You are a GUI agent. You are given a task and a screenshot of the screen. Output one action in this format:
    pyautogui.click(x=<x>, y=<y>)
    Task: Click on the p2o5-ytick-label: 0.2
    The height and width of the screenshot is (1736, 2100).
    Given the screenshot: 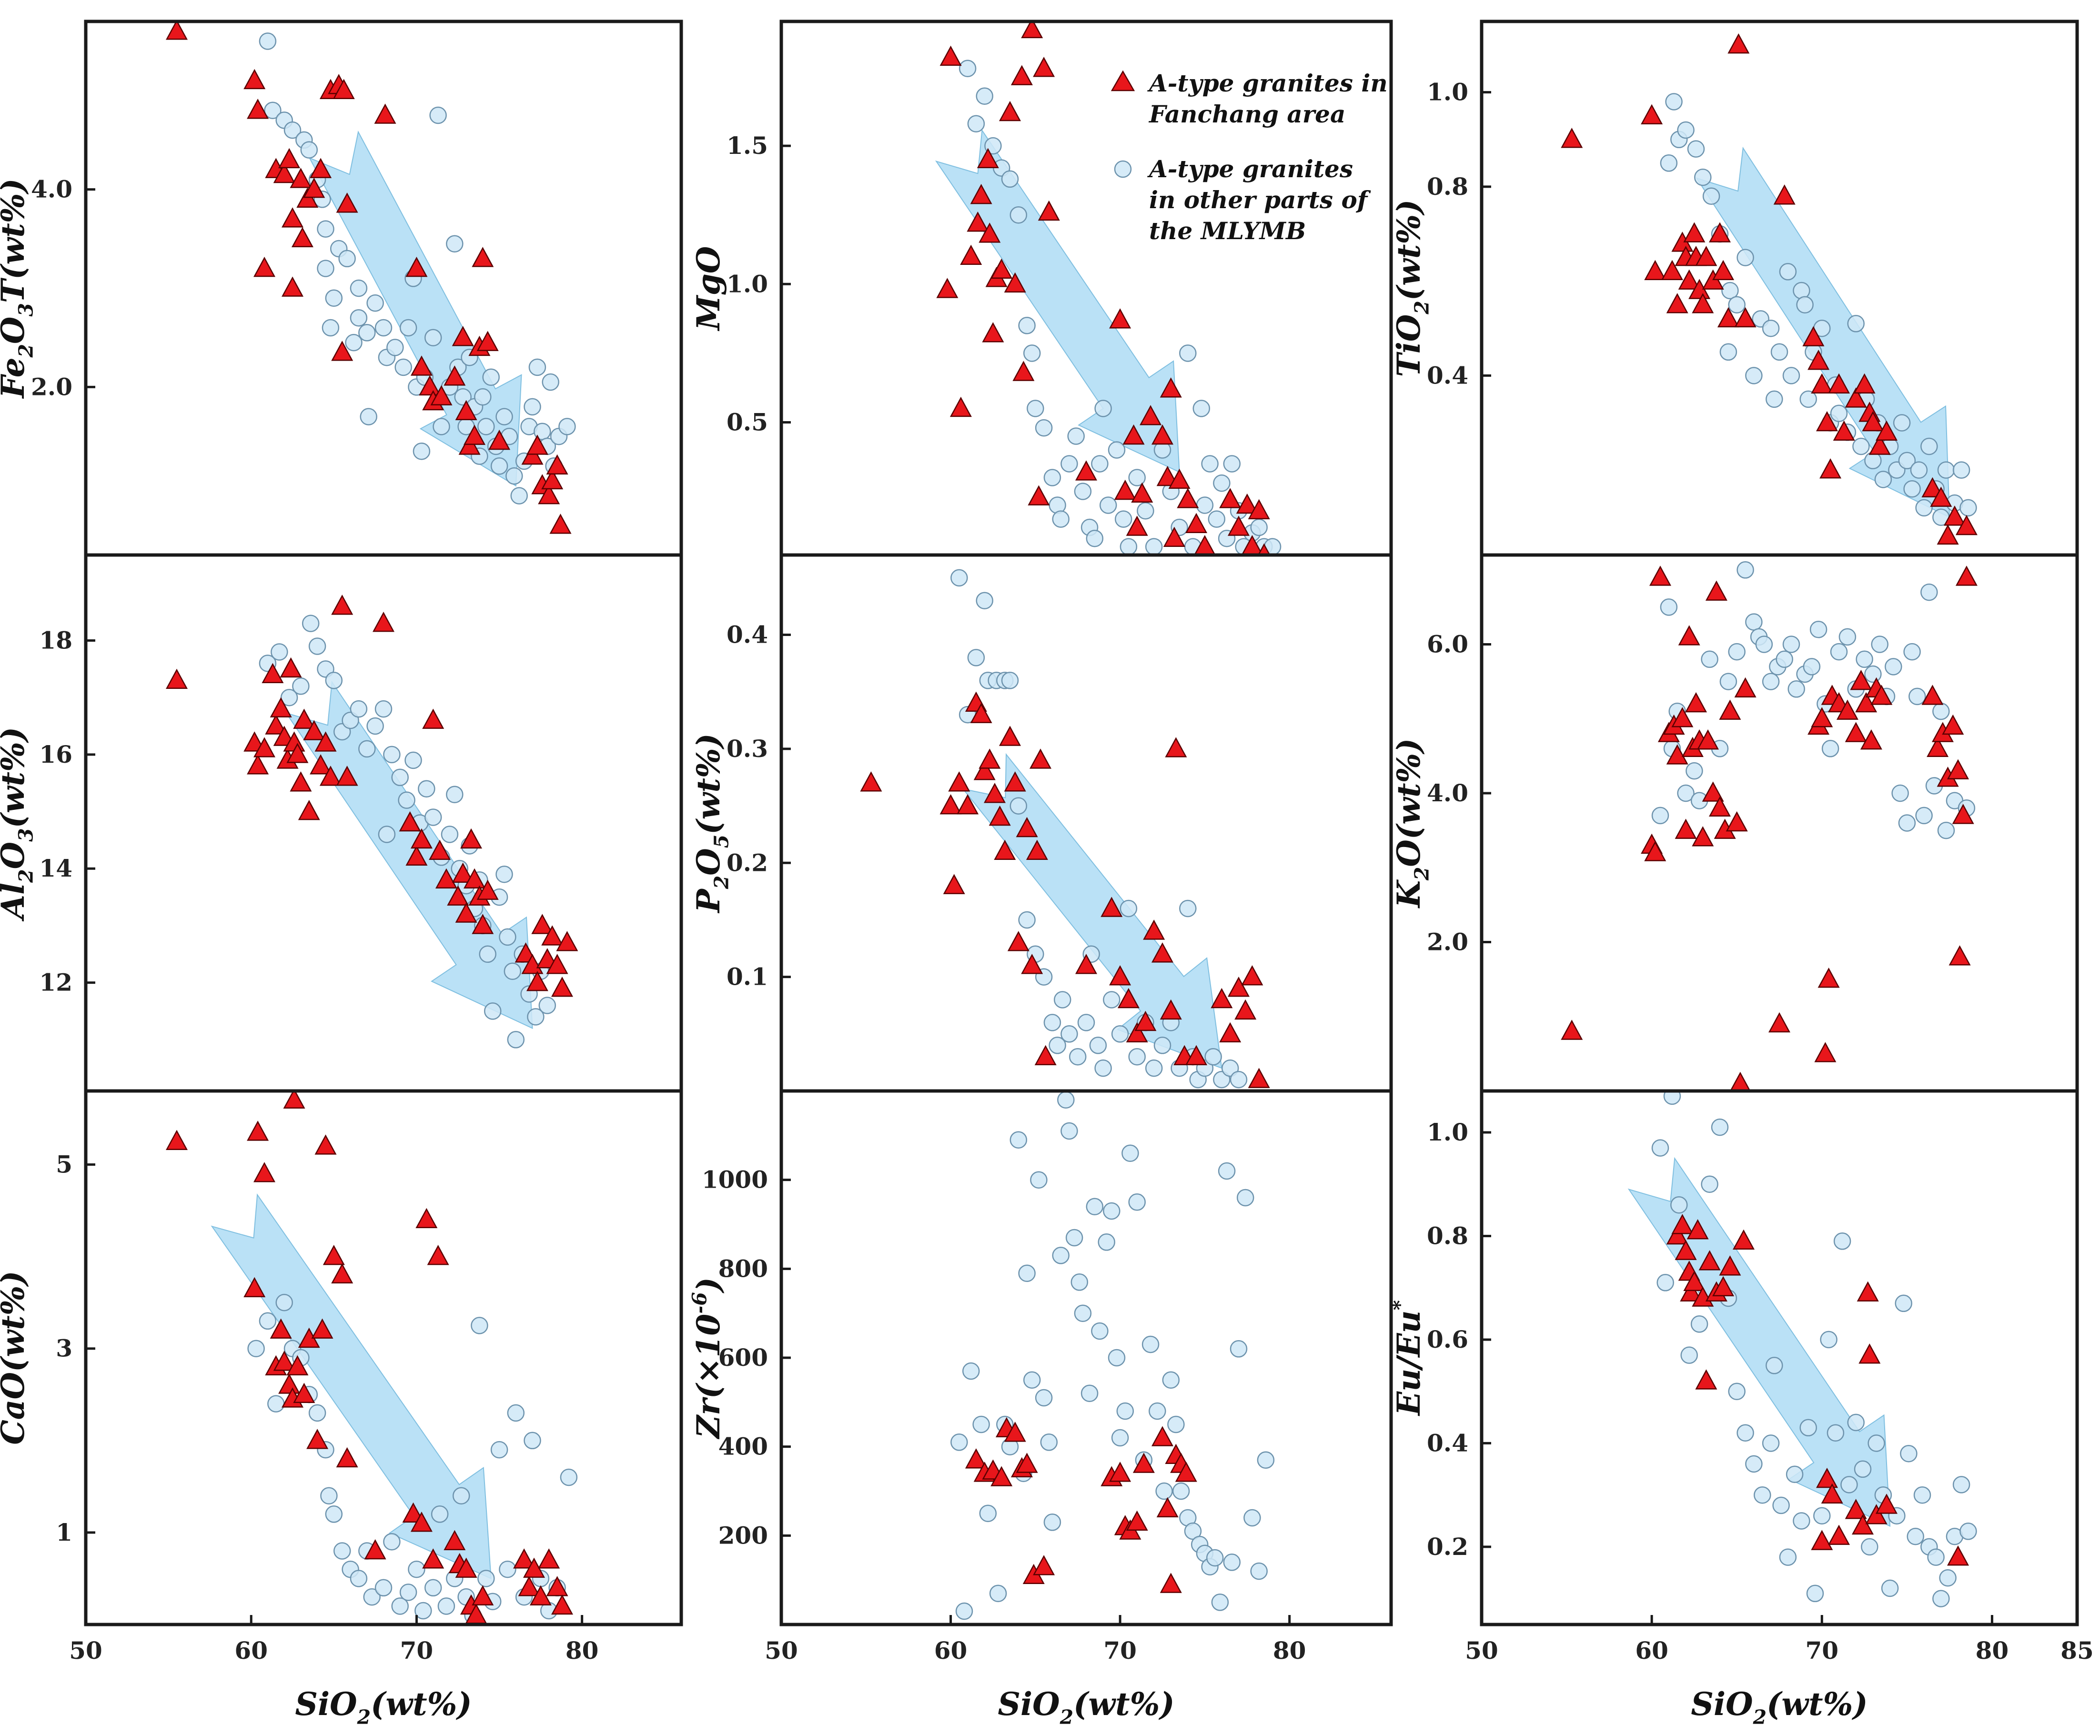 What is the action you would take?
    pyautogui.click(x=747, y=862)
    